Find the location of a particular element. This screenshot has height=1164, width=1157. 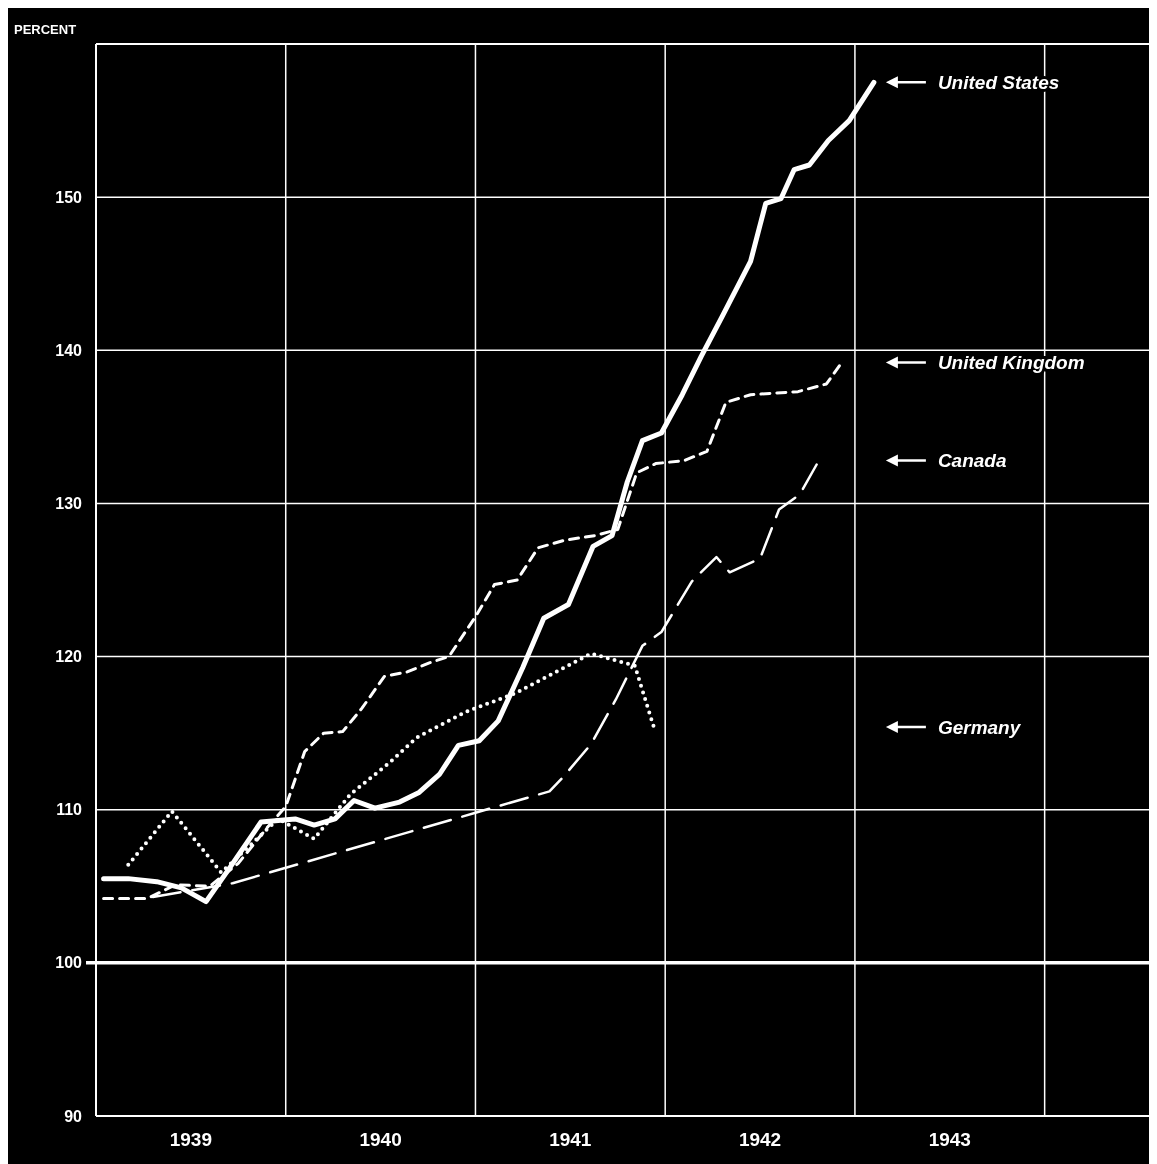

y-tick-label: 110 is located at coordinates (69, 810).